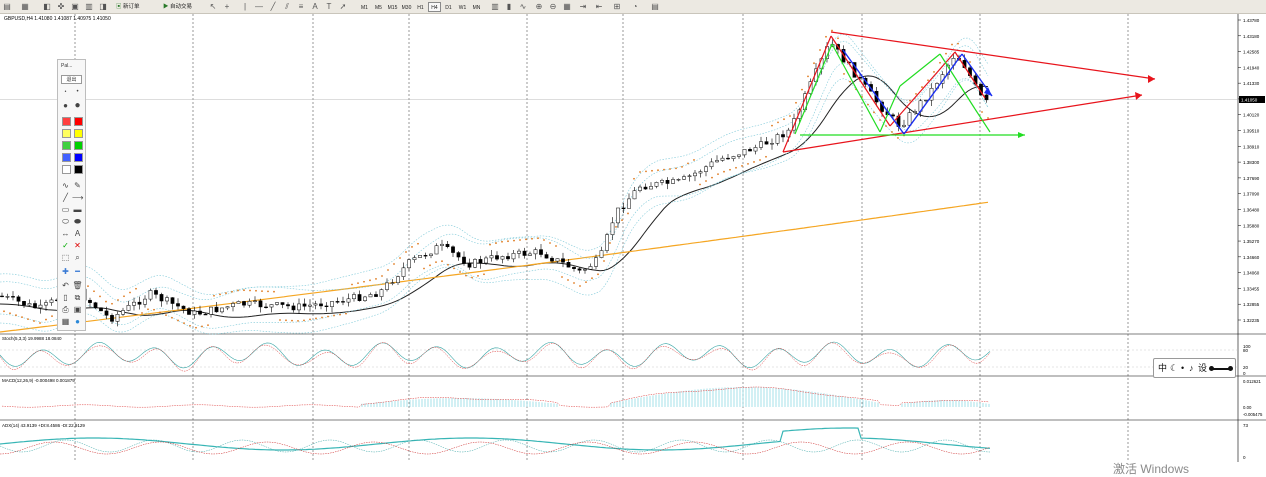 Image resolution: width=1266 pixels, height=477 pixels. I want to click on autoscroll-icon: ⇥, so click(583, 6).